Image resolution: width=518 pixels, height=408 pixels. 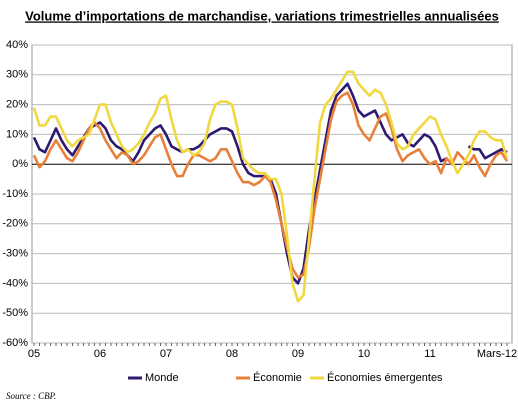 I want to click on x-tick-label: 05, so click(x=34, y=354).